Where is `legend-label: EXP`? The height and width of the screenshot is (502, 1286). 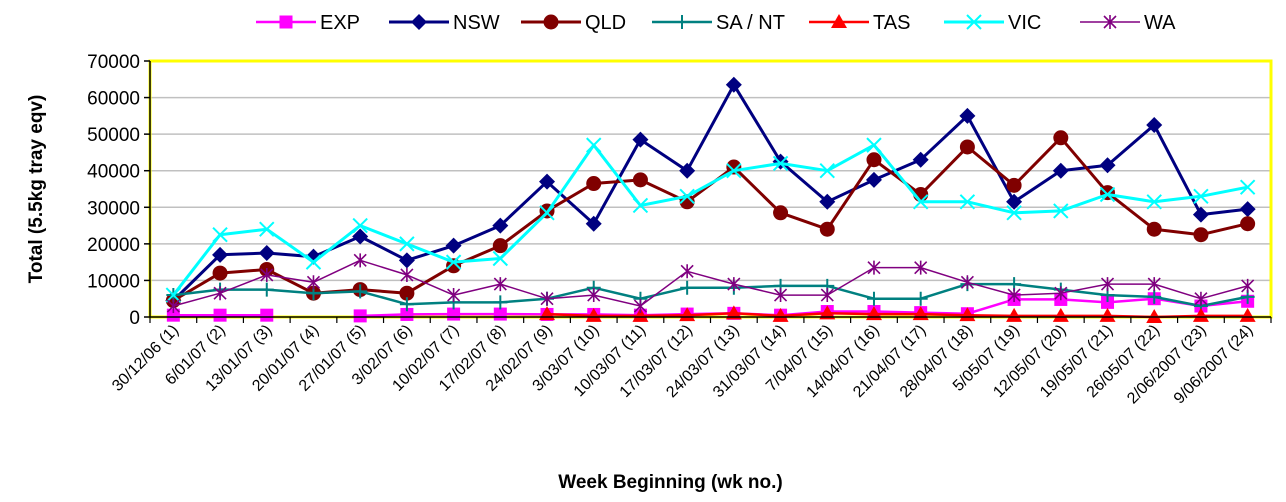
legend-label: EXP is located at coordinates (340, 23).